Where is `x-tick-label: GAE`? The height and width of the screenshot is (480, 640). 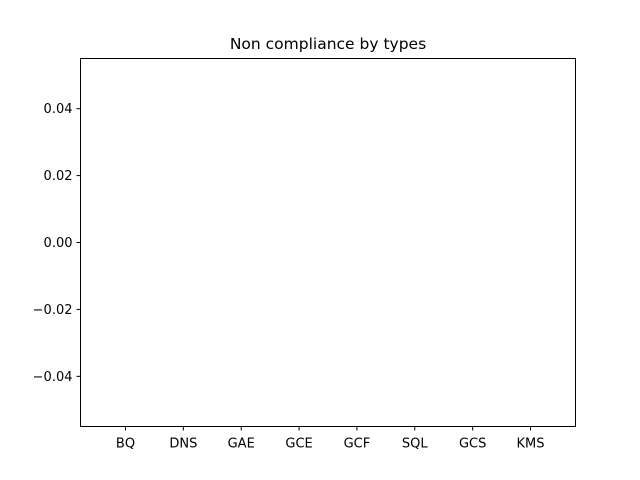
x-tick-label: GAE is located at coordinates (241, 444).